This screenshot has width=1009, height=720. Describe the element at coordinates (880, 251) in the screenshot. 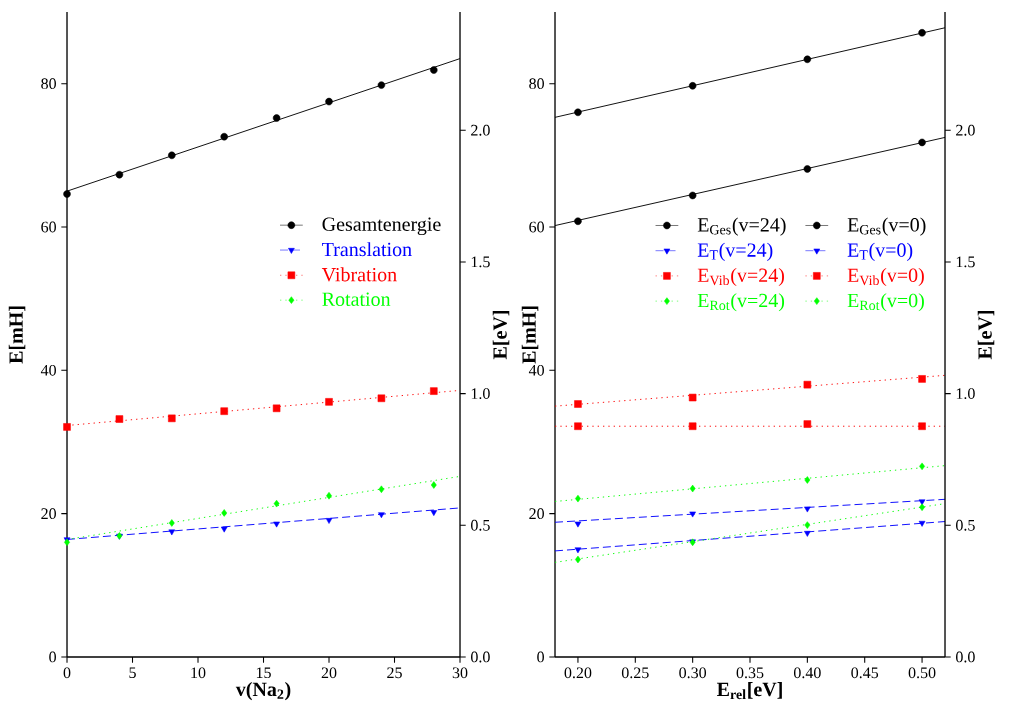

I see `legend-label: E$_{T}$(v=0)` at that location.